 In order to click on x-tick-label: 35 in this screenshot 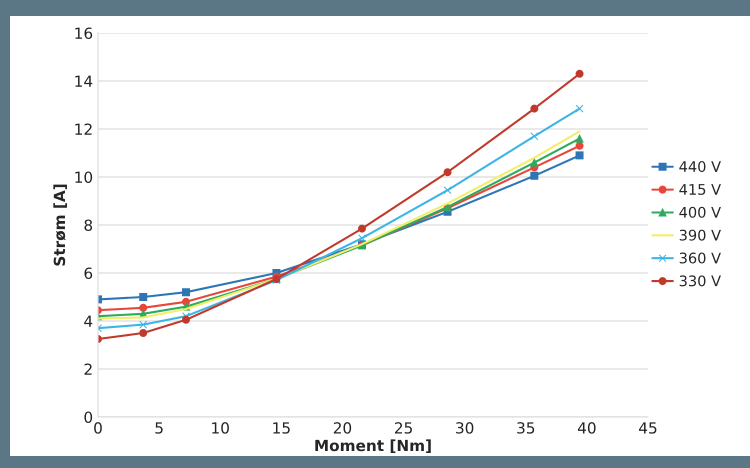, I will do `click(525, 428)`.